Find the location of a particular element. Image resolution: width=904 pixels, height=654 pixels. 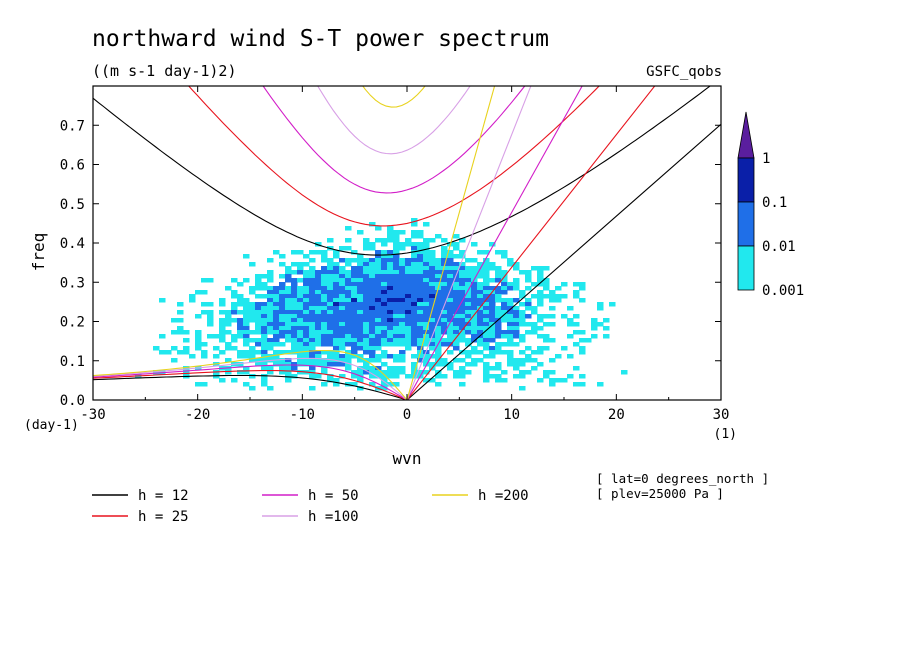

y-tick-label: 0.6 is located at coordinates (72, 166).